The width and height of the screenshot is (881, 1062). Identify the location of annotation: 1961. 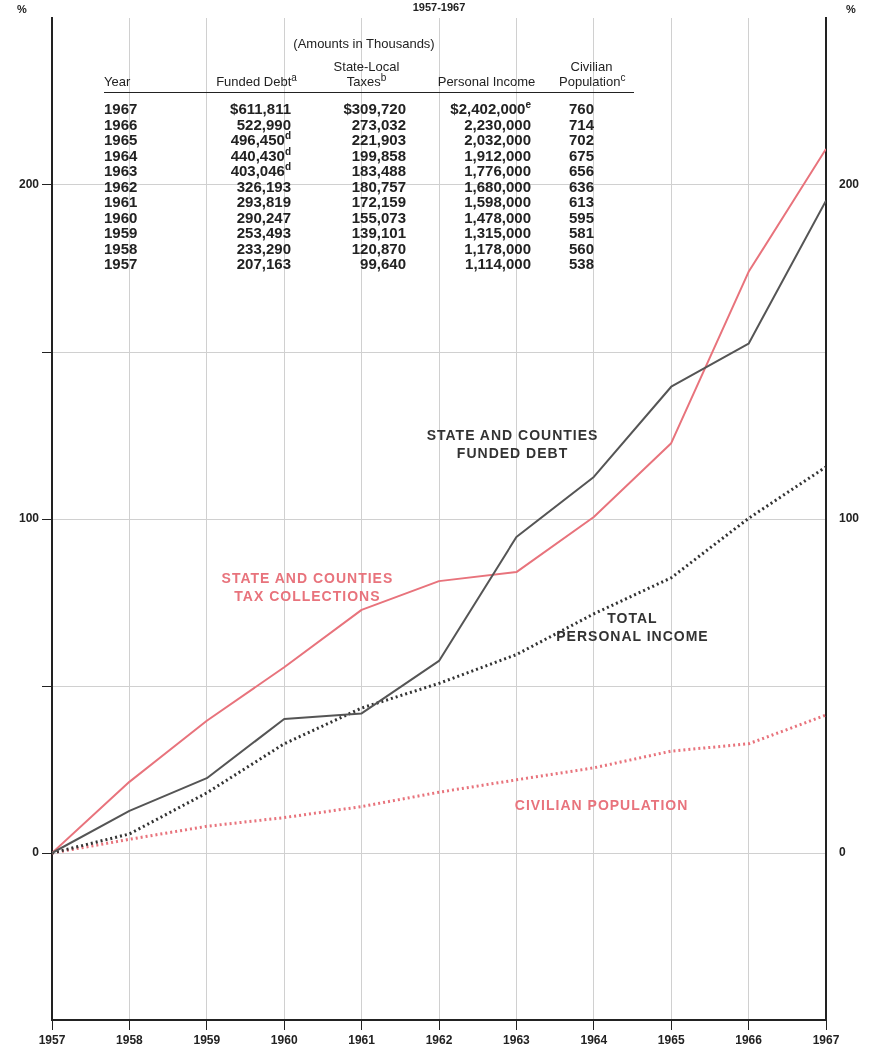
(121, 201).